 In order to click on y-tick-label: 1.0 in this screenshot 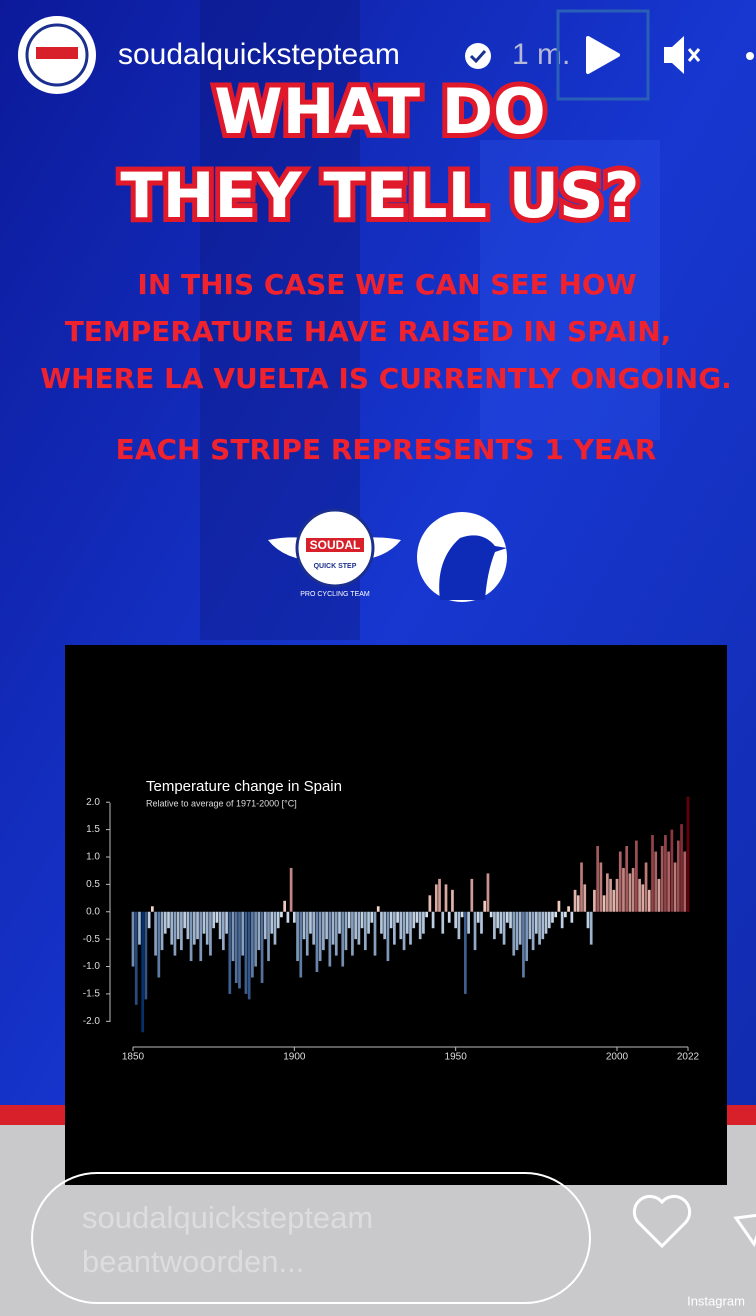, I will do `click(93, 857)`.